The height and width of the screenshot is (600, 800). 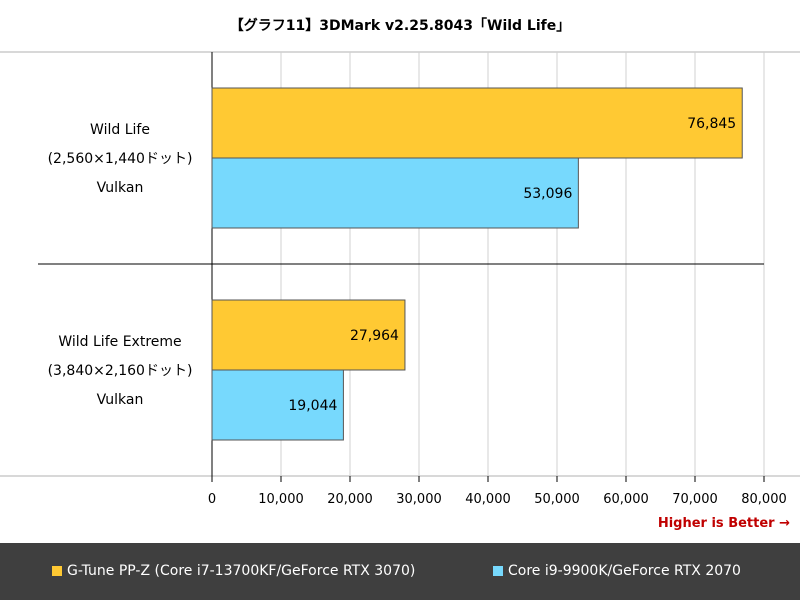 I want to click on category-label: Wild Life Extreme, so click(x=119, y=342).